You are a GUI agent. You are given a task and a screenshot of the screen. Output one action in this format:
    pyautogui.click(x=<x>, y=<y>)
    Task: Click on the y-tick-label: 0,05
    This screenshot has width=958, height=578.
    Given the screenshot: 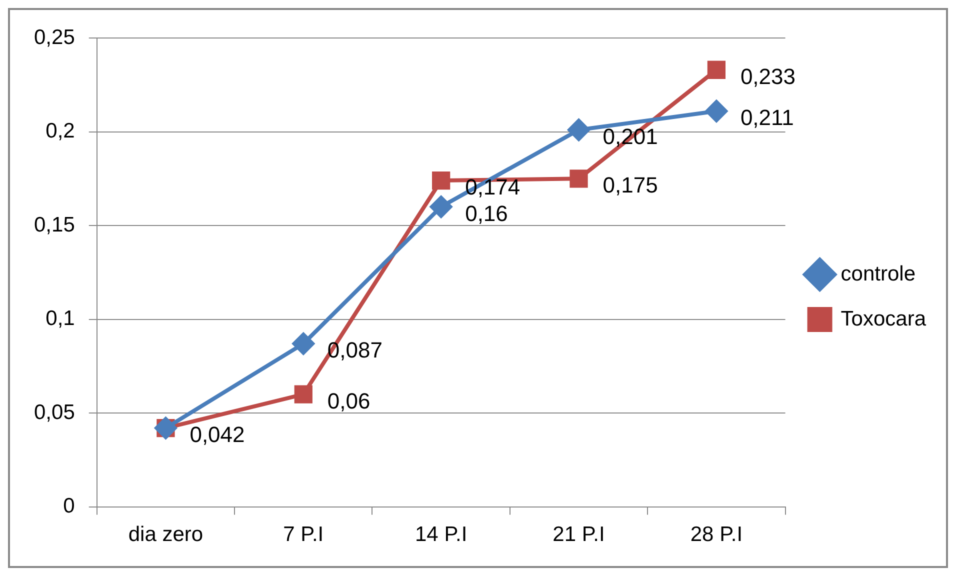 What is the action you would take?
    pyautogui.click(x=54, y=412)
    